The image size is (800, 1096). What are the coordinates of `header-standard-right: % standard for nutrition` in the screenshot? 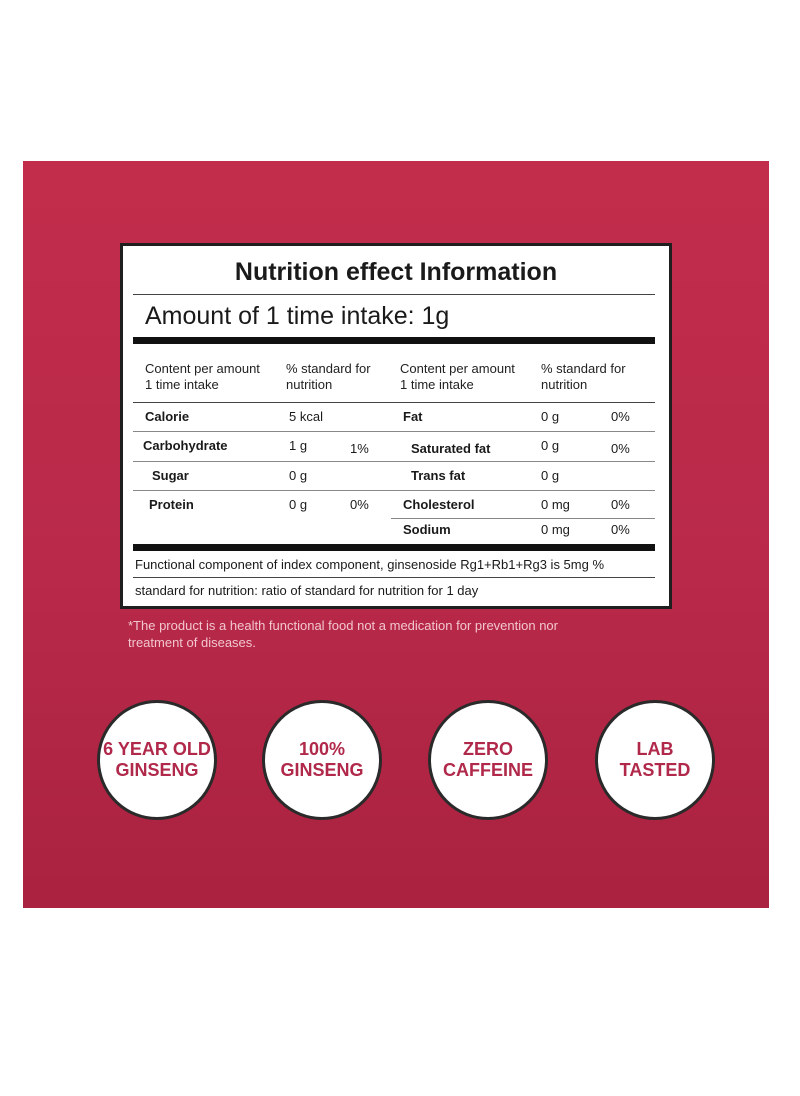 It's located at (583, 376).